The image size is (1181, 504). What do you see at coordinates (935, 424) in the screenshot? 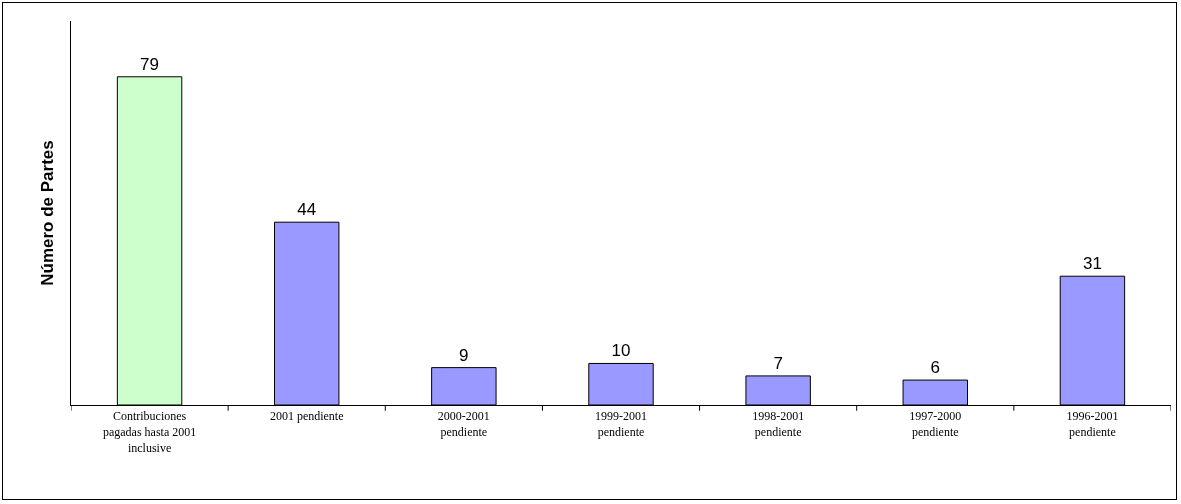
I see `x-tick-label: 1997-2000 pendiente` at bounding box center [935, 424].